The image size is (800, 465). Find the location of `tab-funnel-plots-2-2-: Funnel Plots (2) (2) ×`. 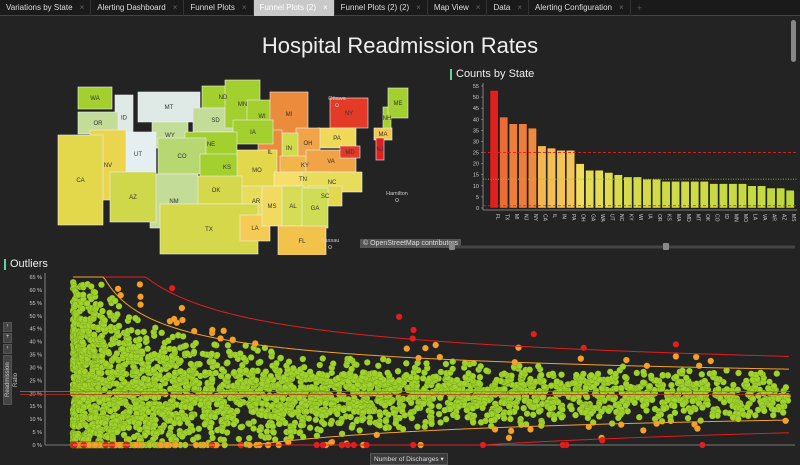

tab-funnel-plots-2-2-: Funnel Plots (2) (2) × is located at coordinates (381, 8).